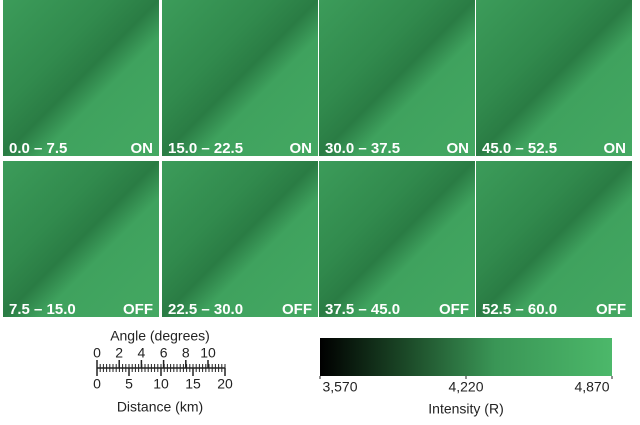 The width and height of the screenshot is (640, 425). I want to click on angle-tick-label: 0, so click(97, 353).